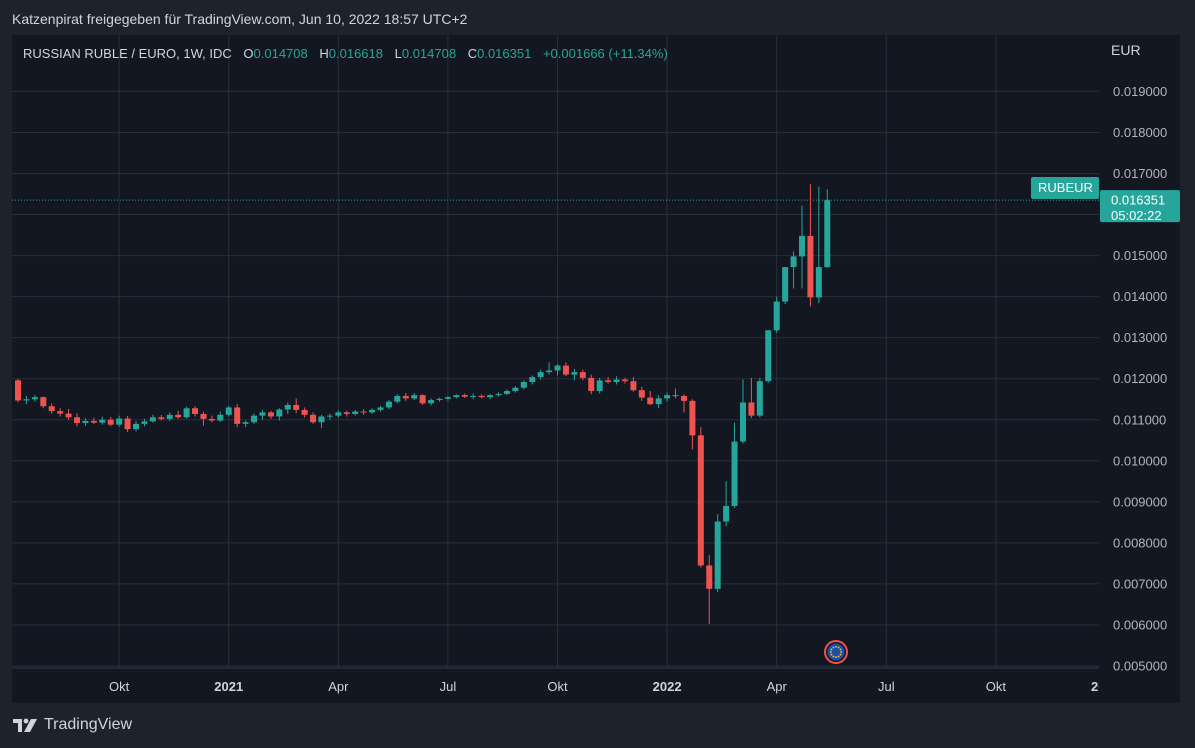 The height and width of the screenshot is (748, 1195). What do you see at coordinates (1140, 296) in the screenshot?
I see `price-tick-label: 0.014000` at bounding box center [1140, 296].